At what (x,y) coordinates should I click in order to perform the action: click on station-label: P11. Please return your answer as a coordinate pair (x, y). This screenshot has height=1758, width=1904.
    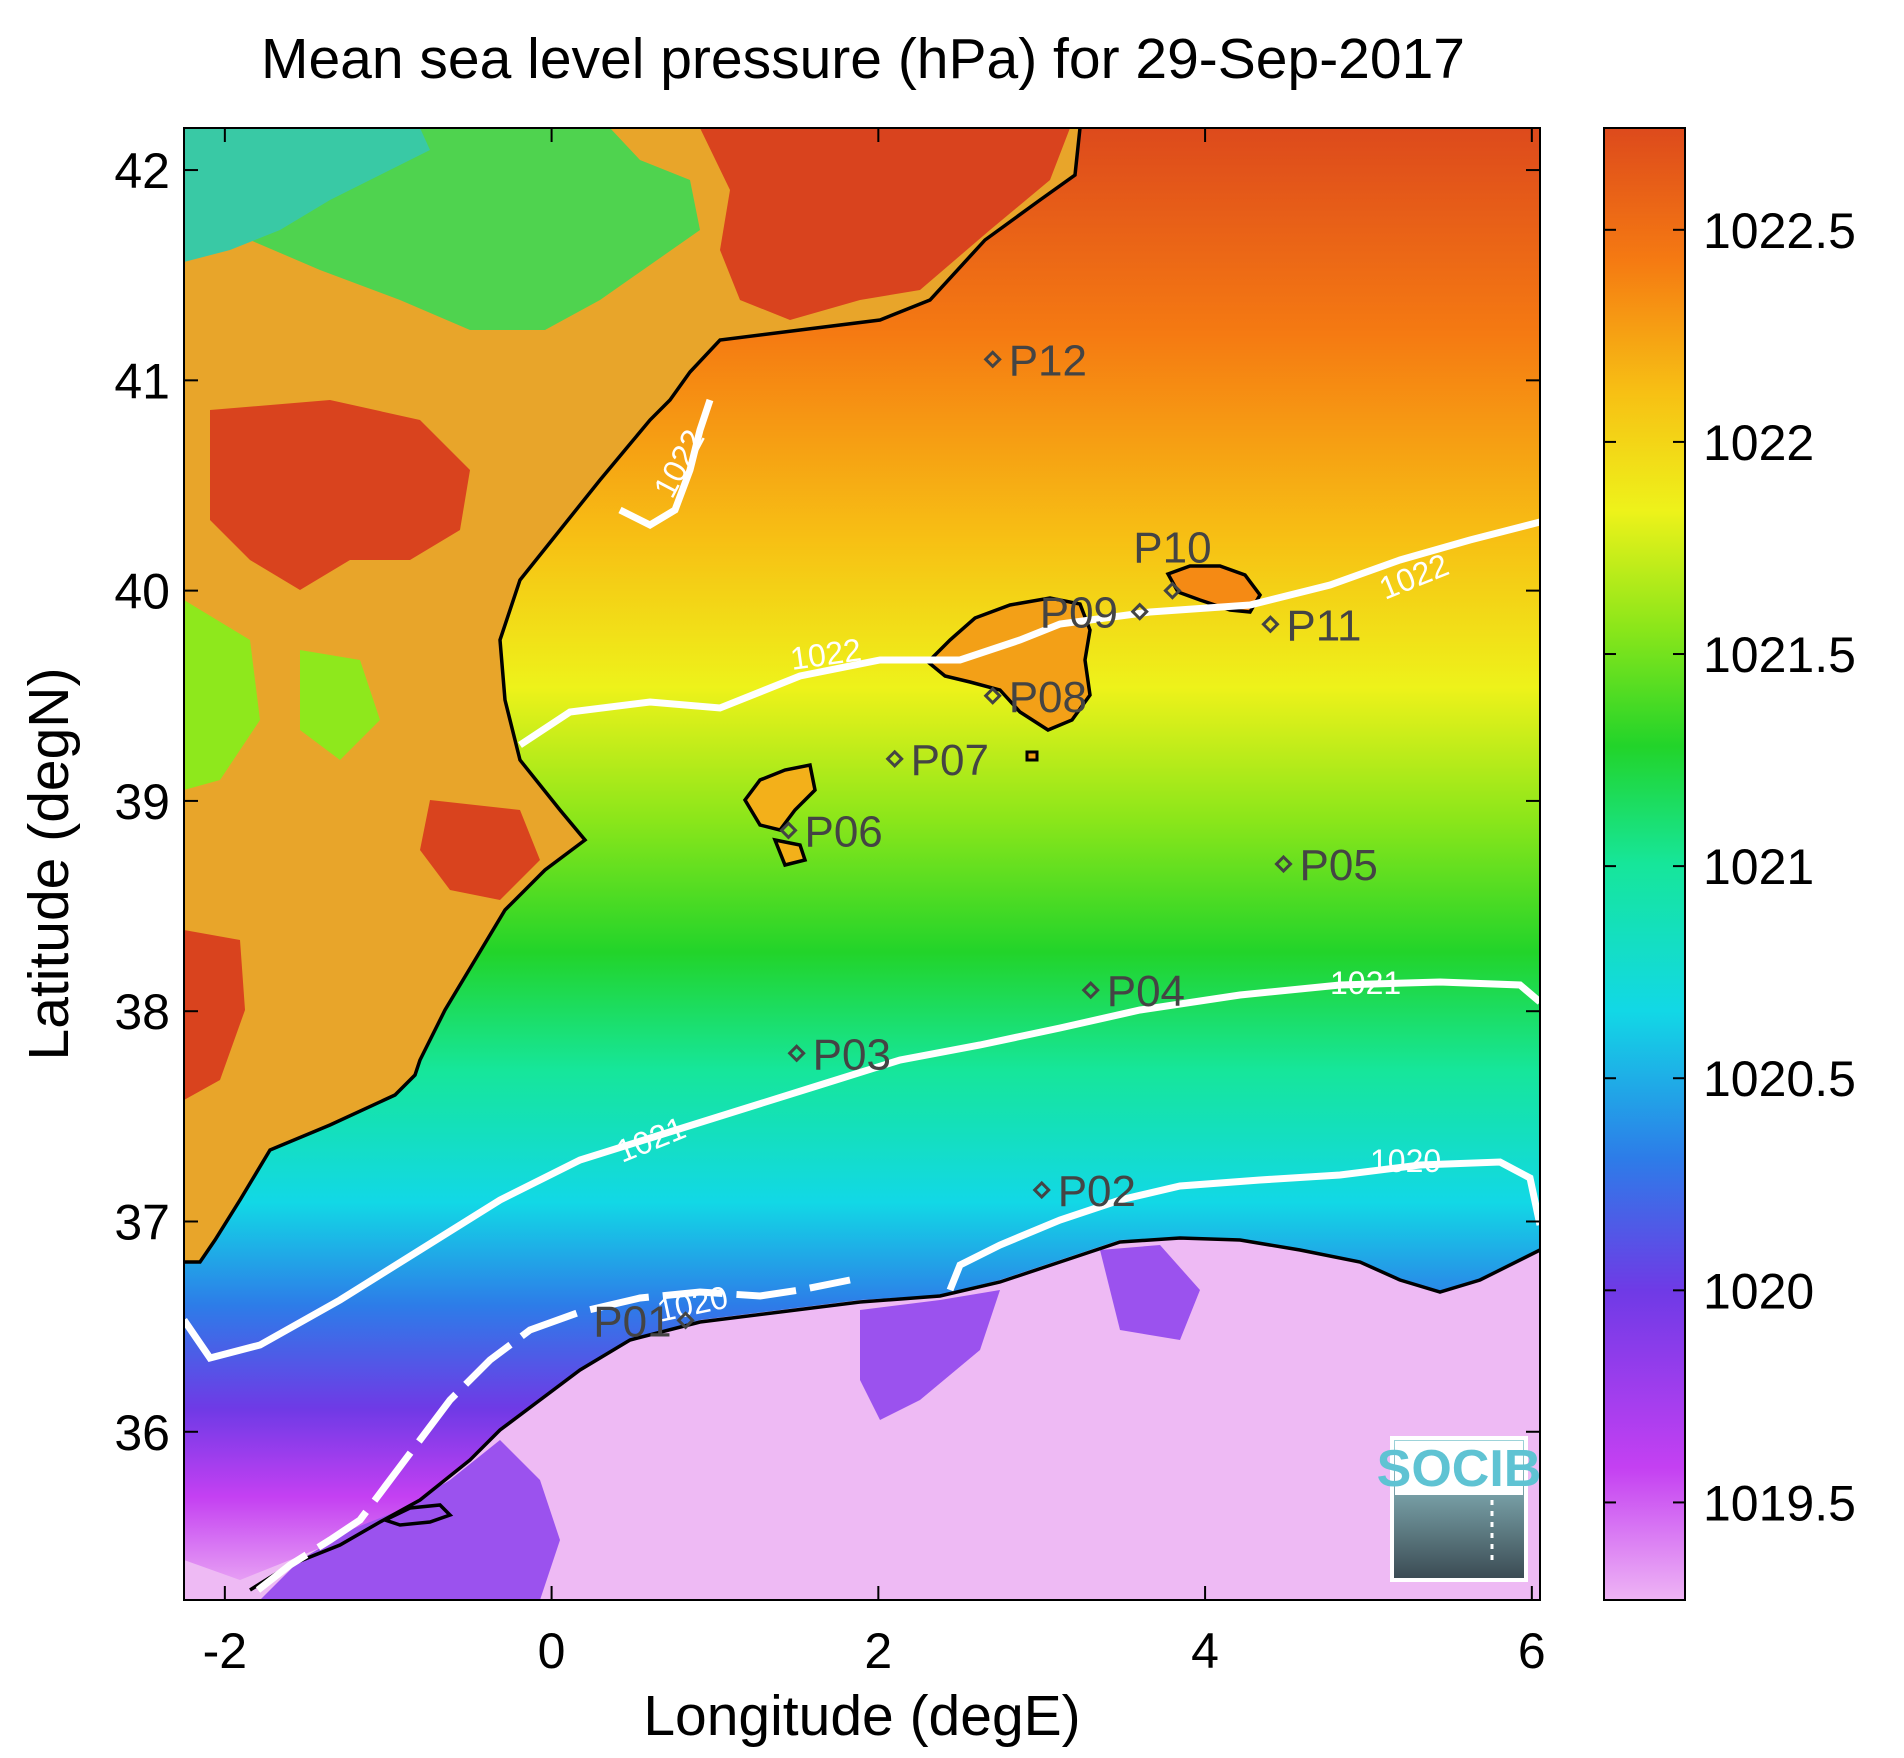
    Looking at the image, I should click on (1323, 625).